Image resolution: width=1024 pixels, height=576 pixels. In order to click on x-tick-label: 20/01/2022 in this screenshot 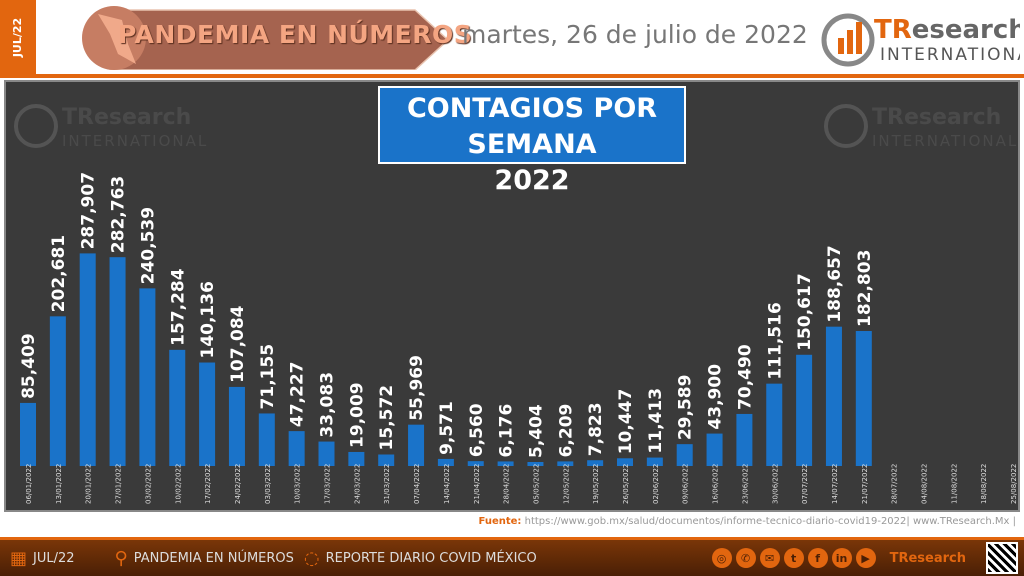, I will do `click(89, 484)`.